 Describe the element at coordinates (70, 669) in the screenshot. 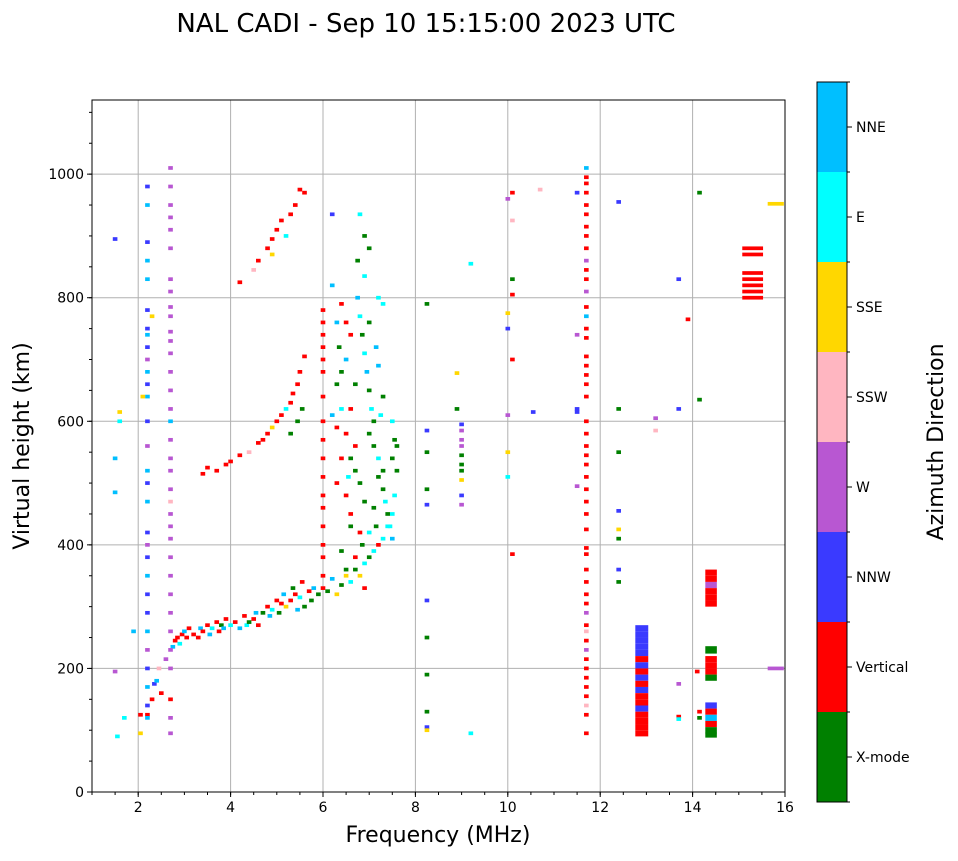

I see `y-tick-label: 200` at that location.